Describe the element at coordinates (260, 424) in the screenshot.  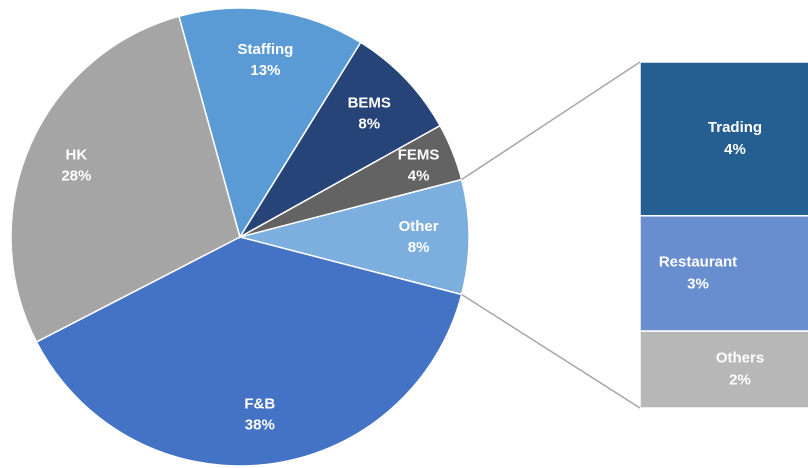
I see `slice-value: 38%` at that location.